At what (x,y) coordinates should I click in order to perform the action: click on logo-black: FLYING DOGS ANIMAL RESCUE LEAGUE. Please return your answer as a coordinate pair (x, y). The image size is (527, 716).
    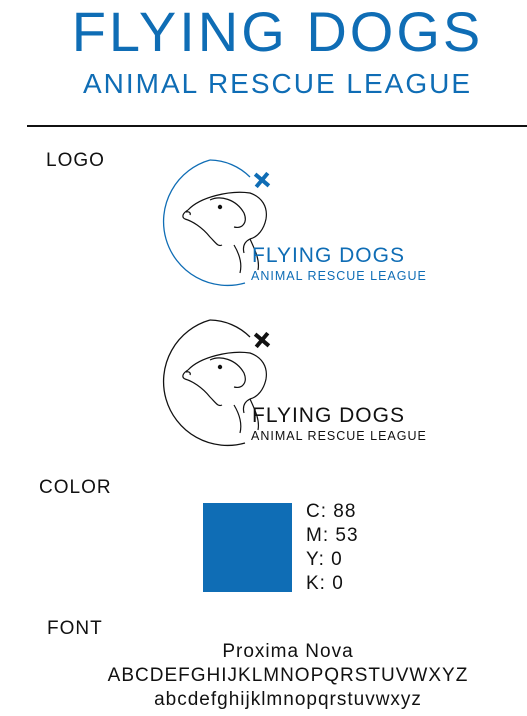
    Looking at the image, I should click on (294, 383).